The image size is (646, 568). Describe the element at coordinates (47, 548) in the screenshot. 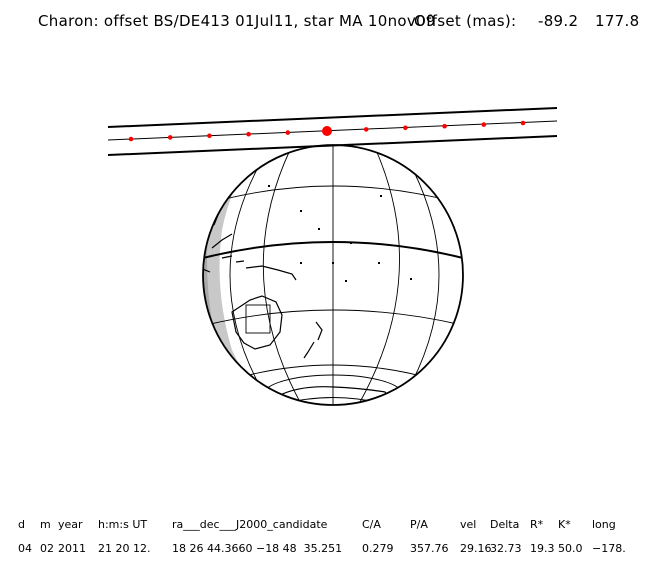

I see `data-cell: 02` at that location.